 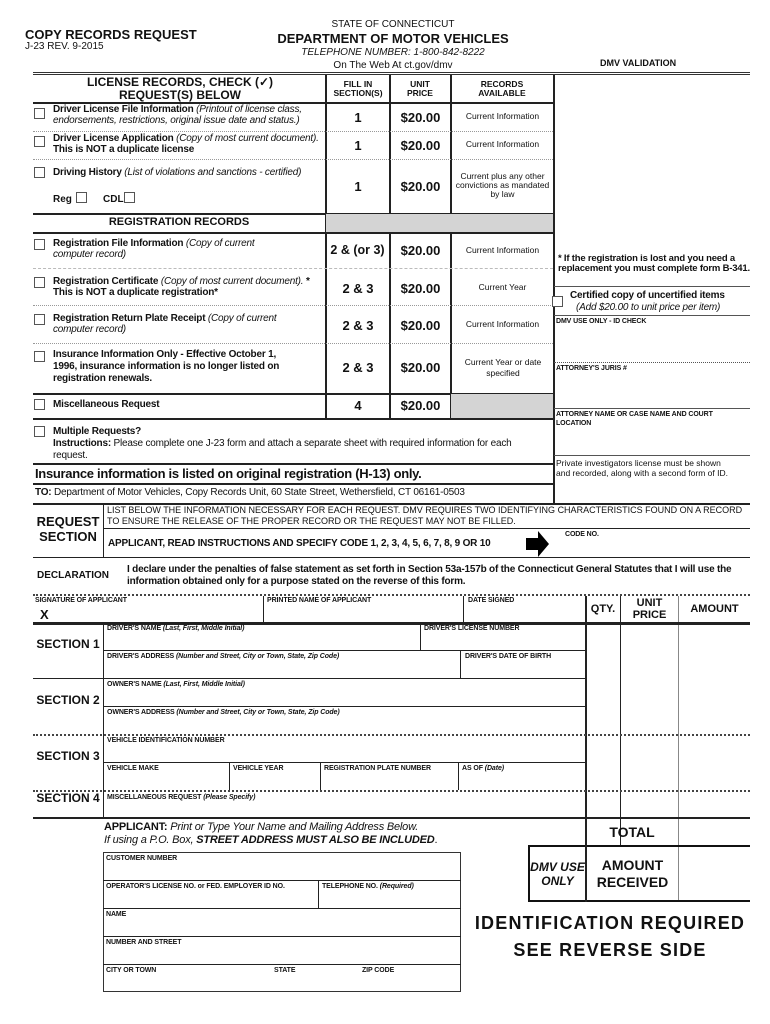 What do you see at coordinates (39, 172) in the screenshot?
I see `driving-history-checkbox` at bounding box center [39, 172].